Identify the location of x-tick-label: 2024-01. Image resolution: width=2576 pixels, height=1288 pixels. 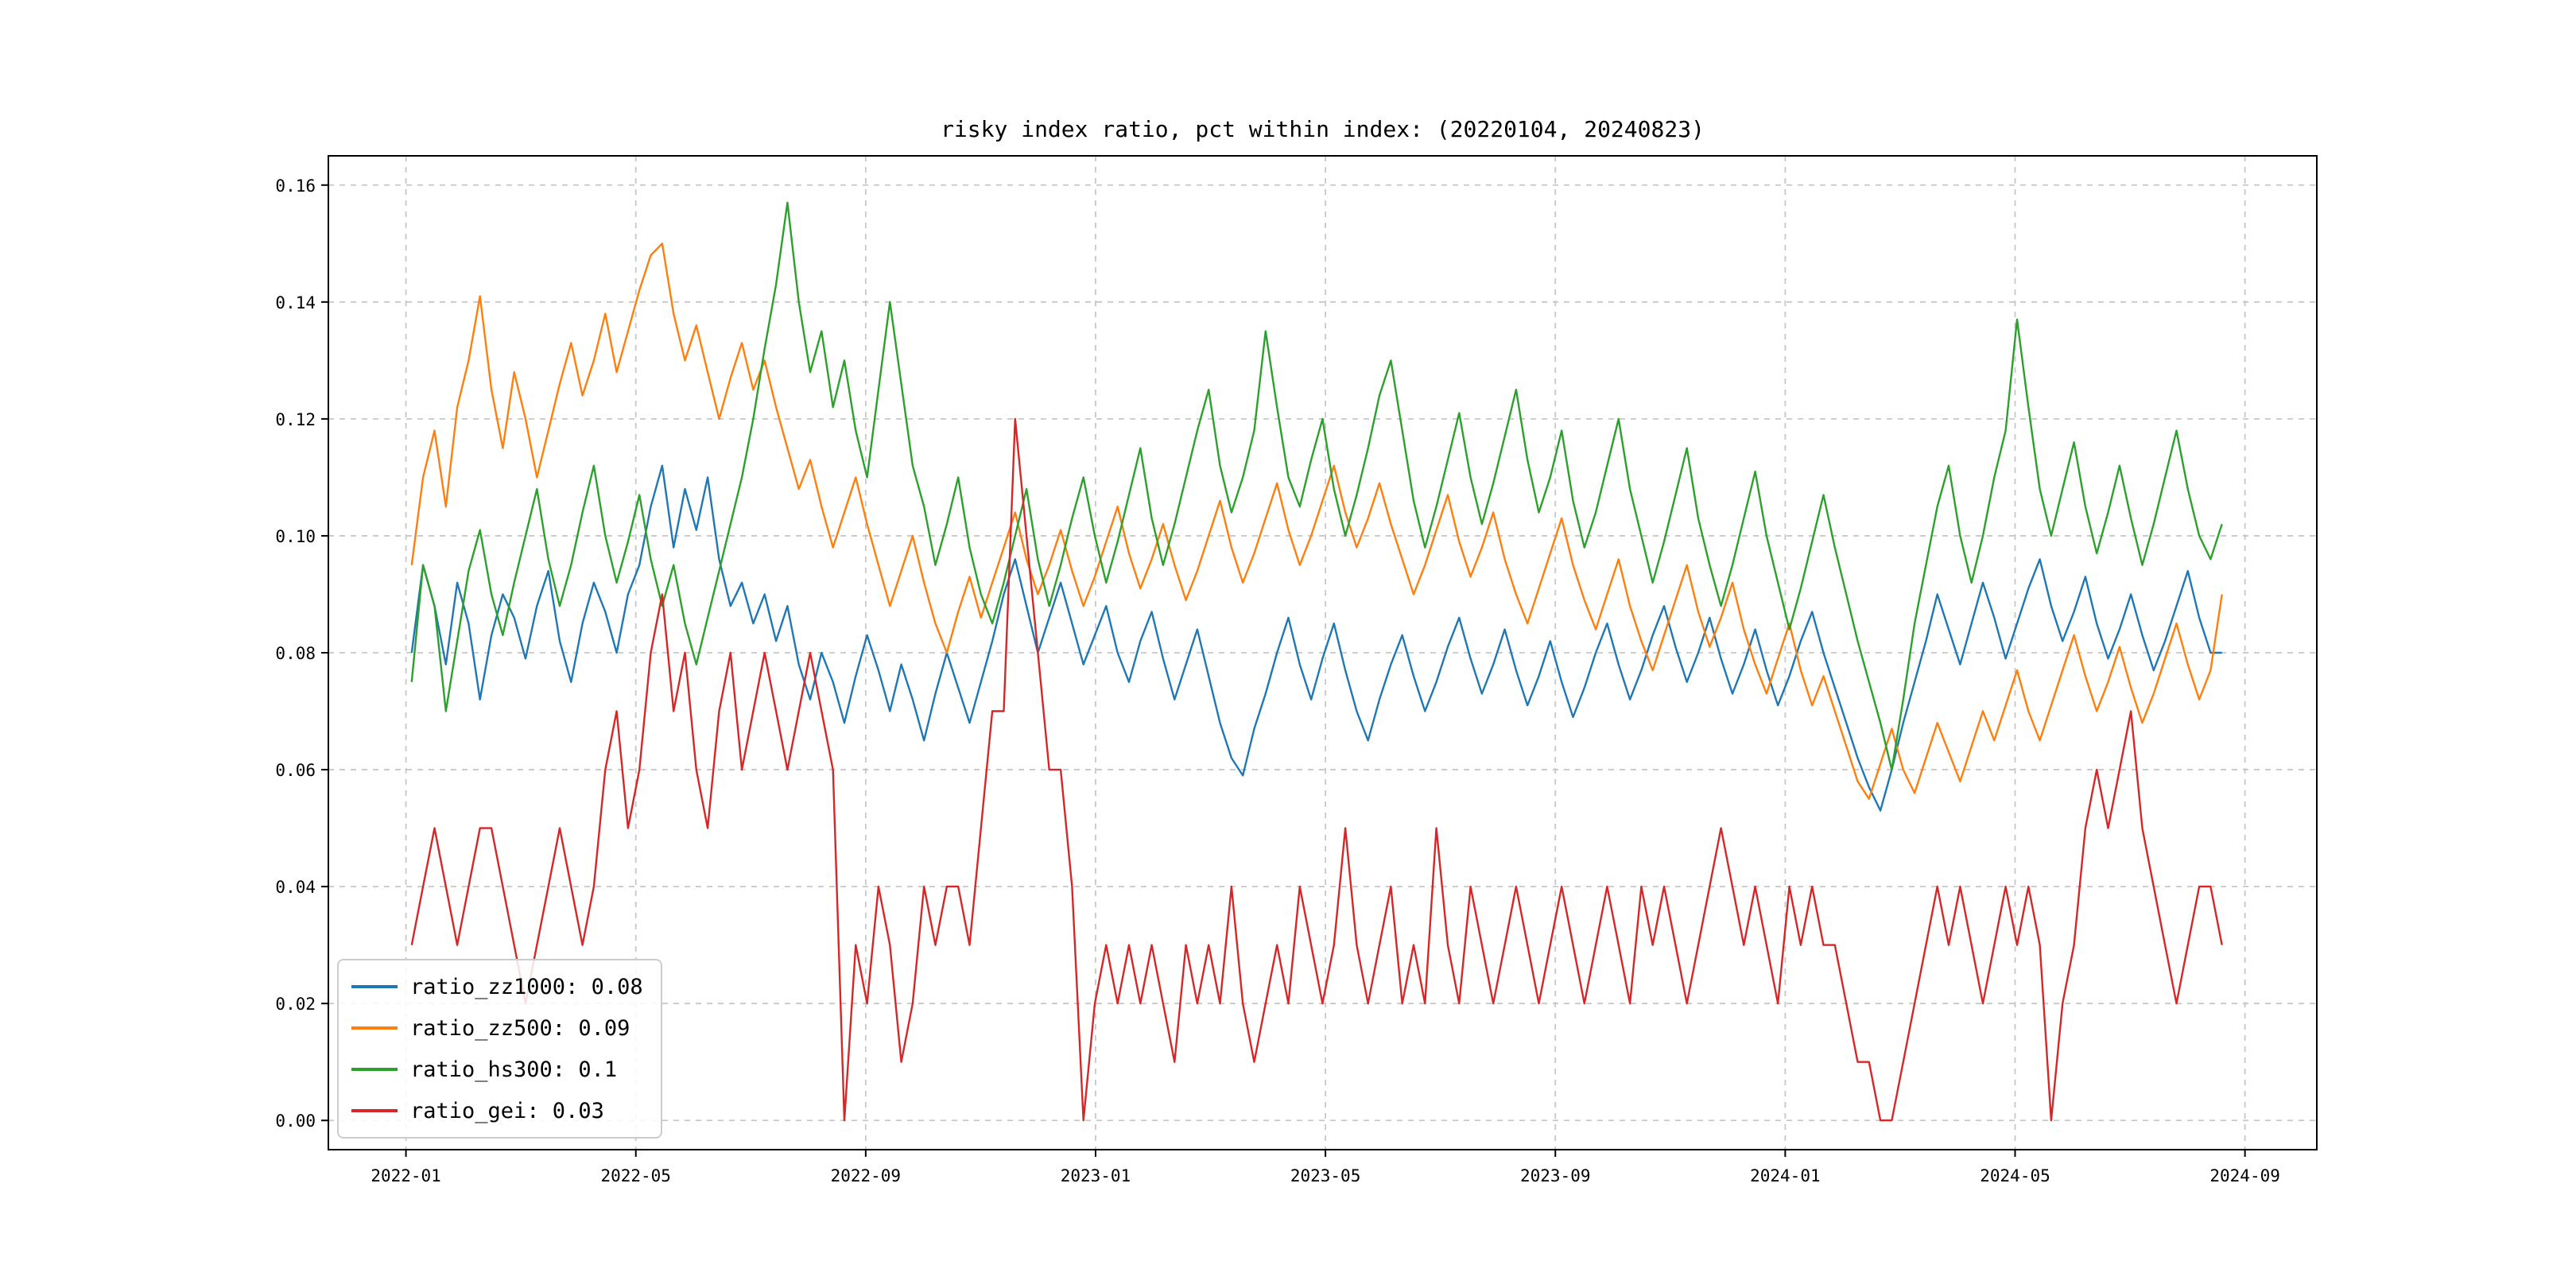
(1785, 1175).